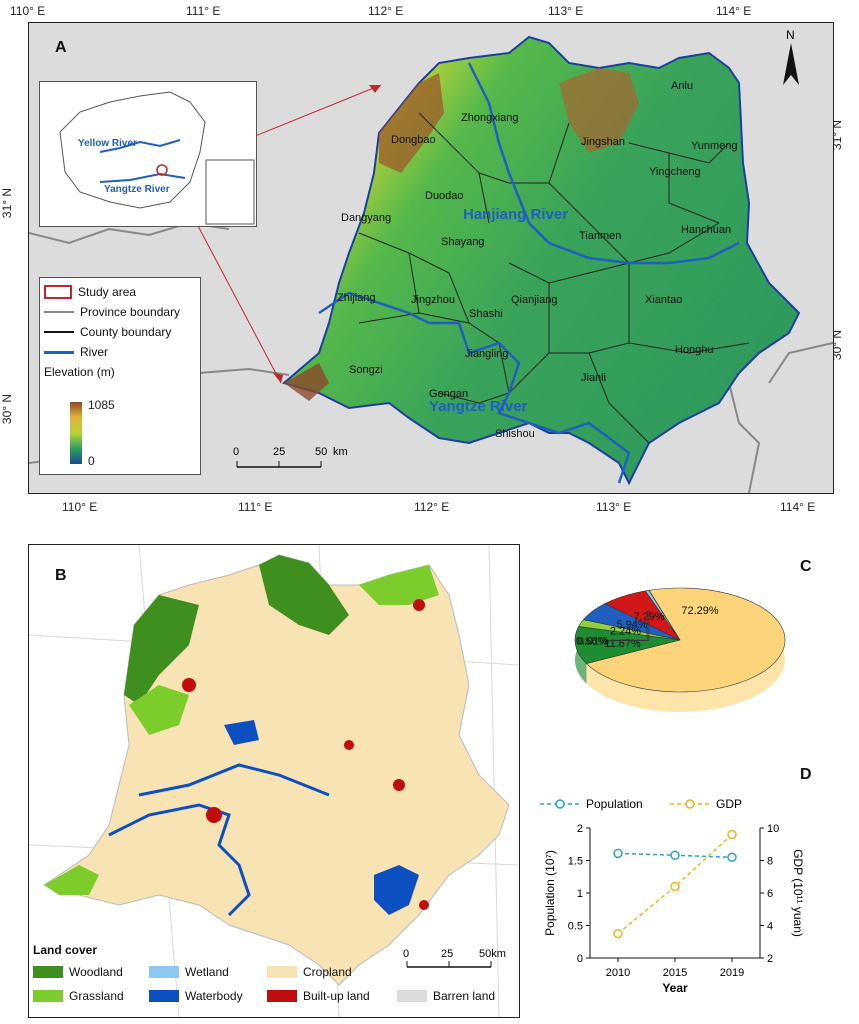 The height and width of the screenshot is (1024, 859). What do you see at coordinates (107, 143) in the screenshot?
I see `inset-label-yellow-river: Yellow River` at bounding box center [107, 143].